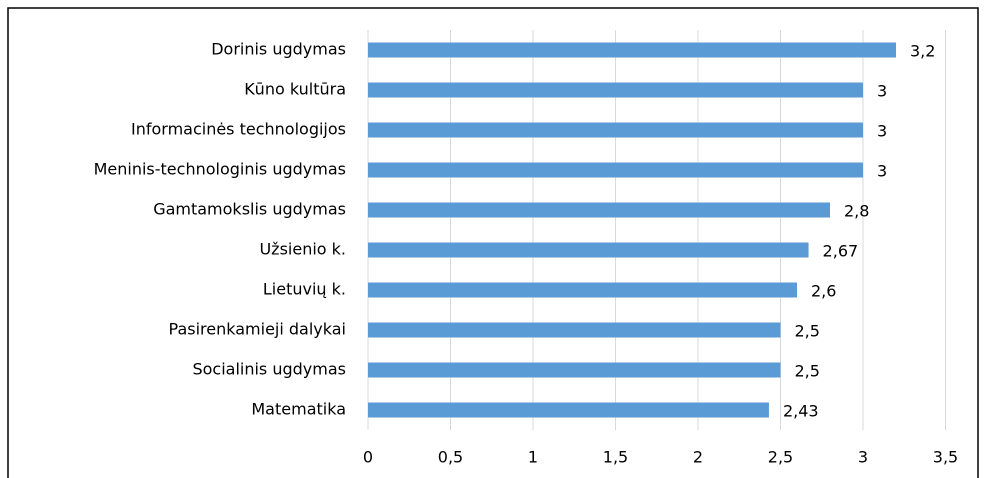 This screenshot has height=478, width=987. I want to click on x-tick-label: 3,5, so click(945, 457).